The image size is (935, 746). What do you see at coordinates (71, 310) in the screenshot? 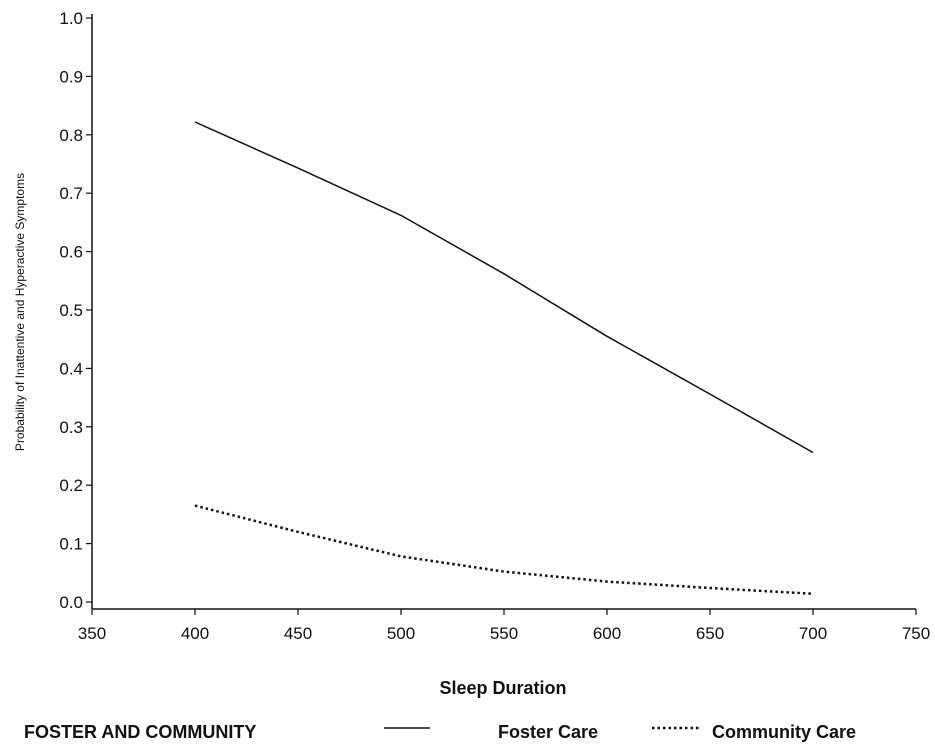
I see `y-tick-label: 0.5` at bounding box center [71, 310].